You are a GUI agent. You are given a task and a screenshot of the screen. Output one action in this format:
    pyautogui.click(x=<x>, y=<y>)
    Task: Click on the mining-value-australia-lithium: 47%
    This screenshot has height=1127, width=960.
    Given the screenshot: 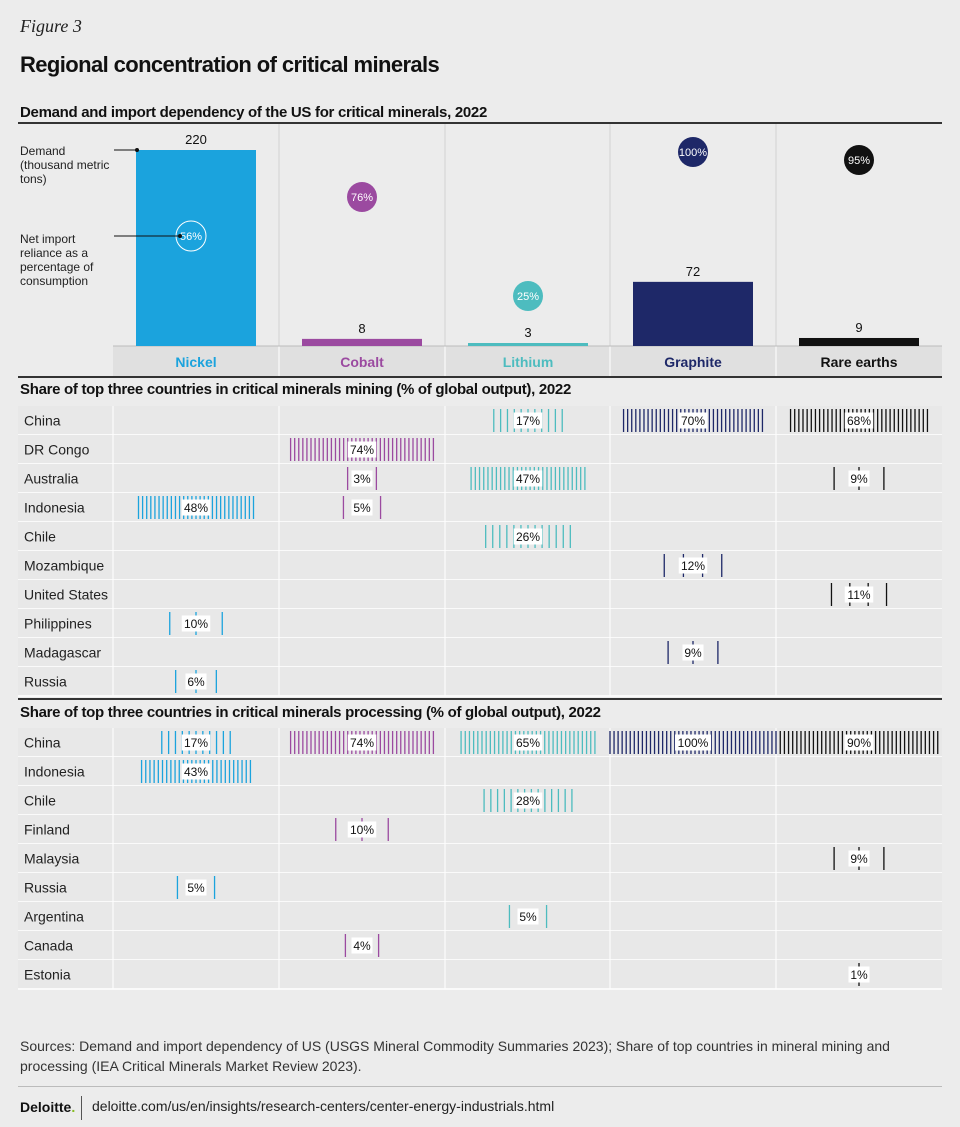 What is the action you would take?
    pyautogui.click(x=528, y=479)
    